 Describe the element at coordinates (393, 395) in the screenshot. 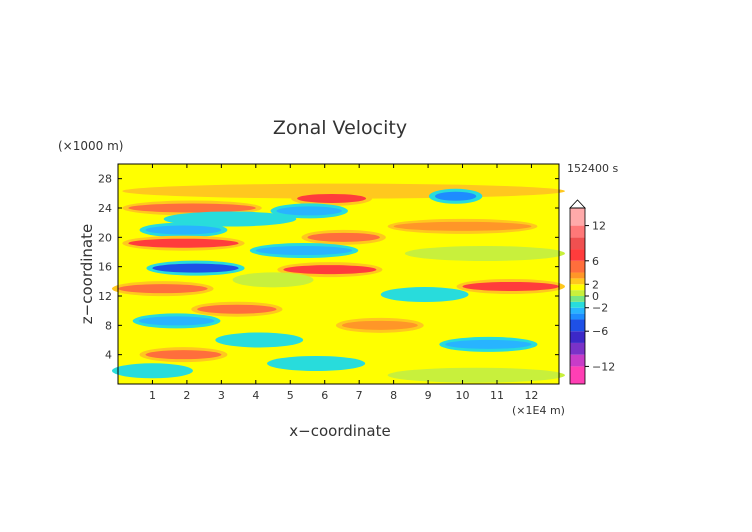

I see `x-tick-label: 8` at that location.